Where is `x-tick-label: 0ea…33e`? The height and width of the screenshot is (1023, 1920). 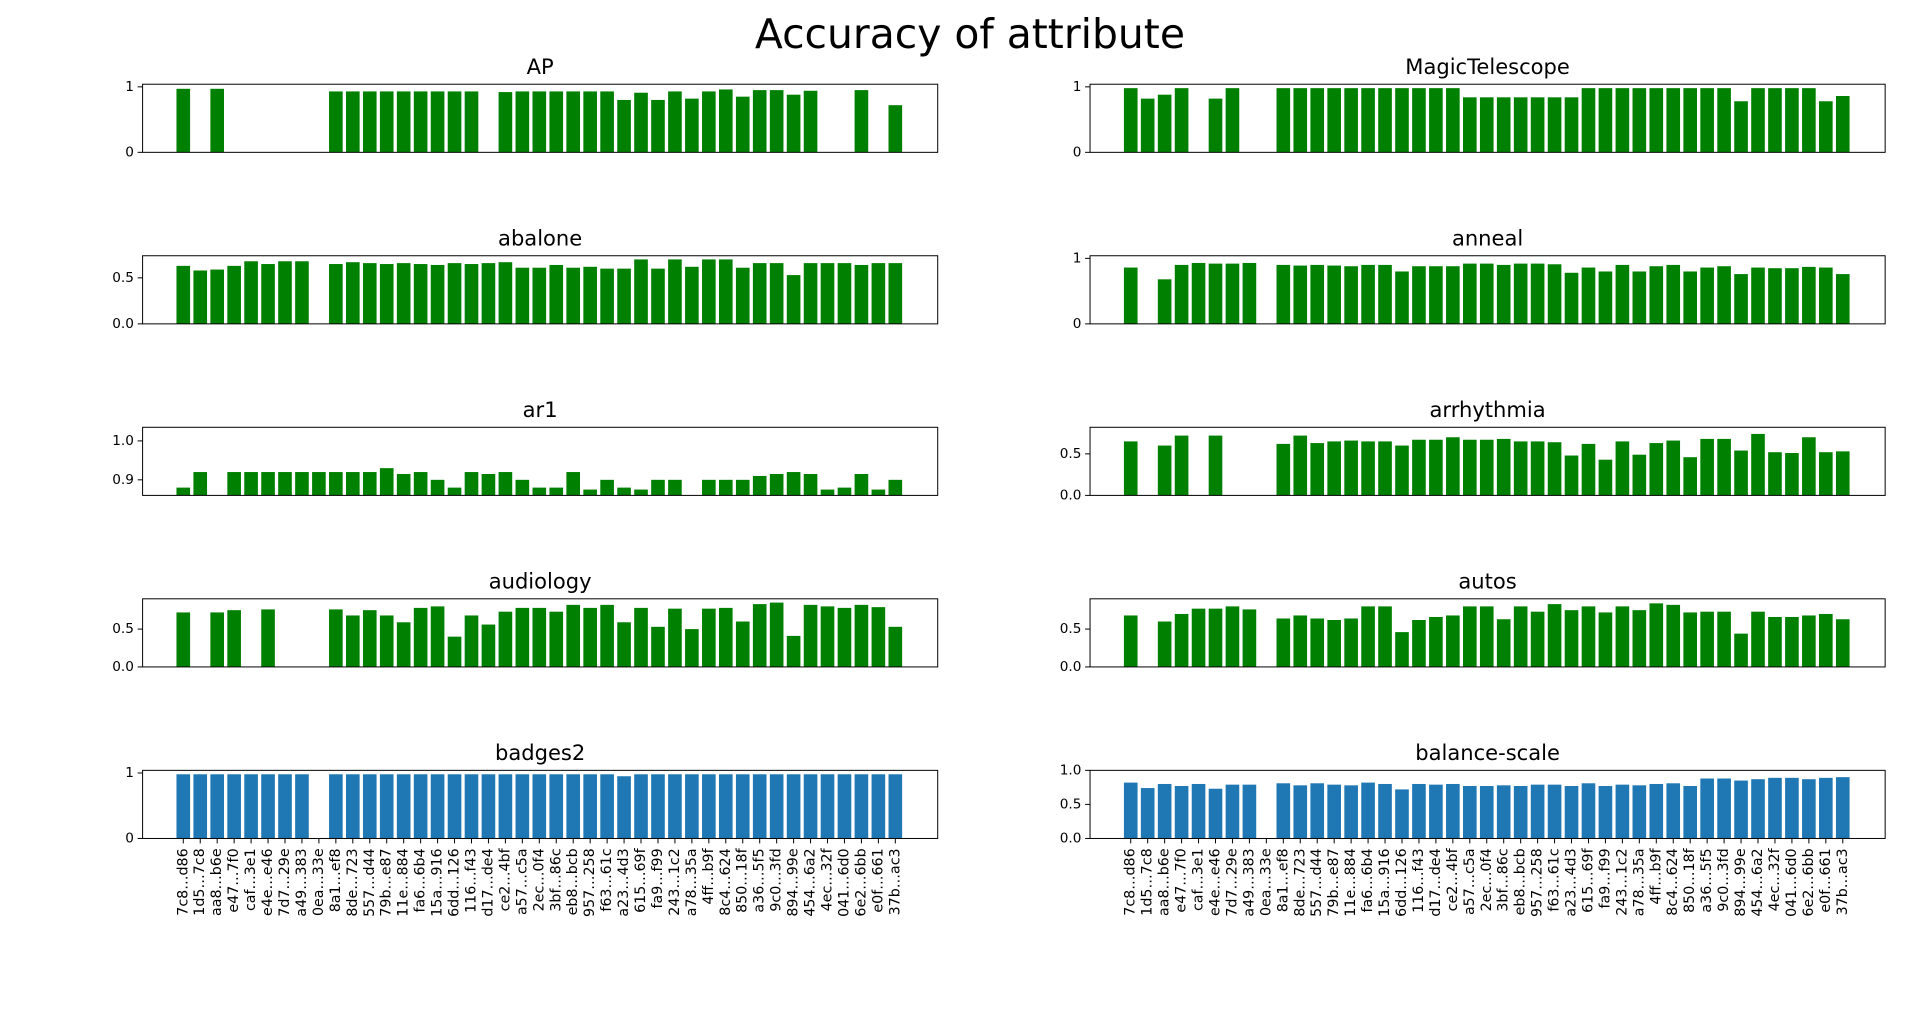 x-tick-label: 0ea…33e is located at coordinates (319, 882).